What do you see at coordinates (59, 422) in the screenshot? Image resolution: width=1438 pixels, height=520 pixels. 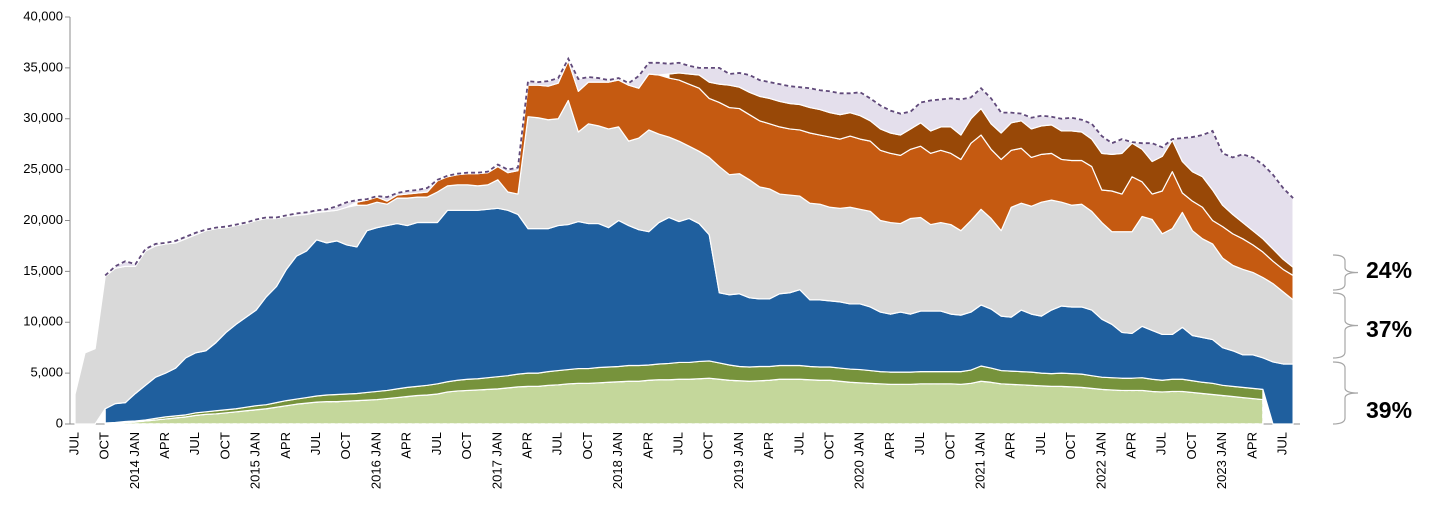 I see `y-tick-label: 0` at bounding box center [59, 422].